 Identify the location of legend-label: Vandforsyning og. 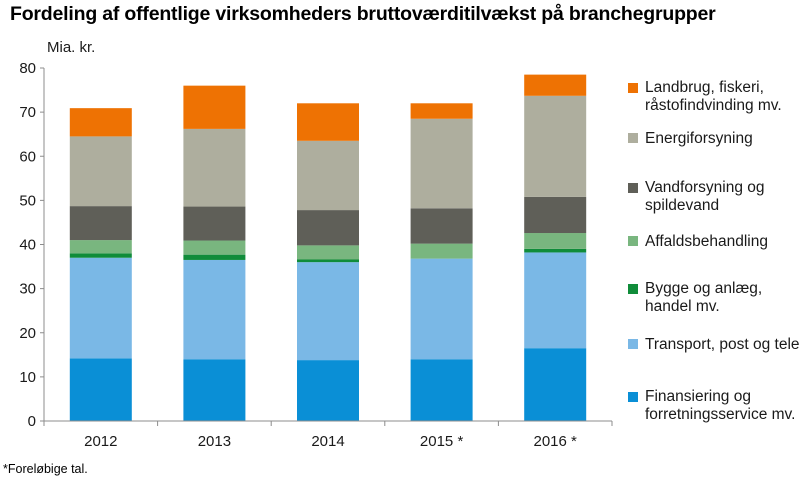
(705, 187).